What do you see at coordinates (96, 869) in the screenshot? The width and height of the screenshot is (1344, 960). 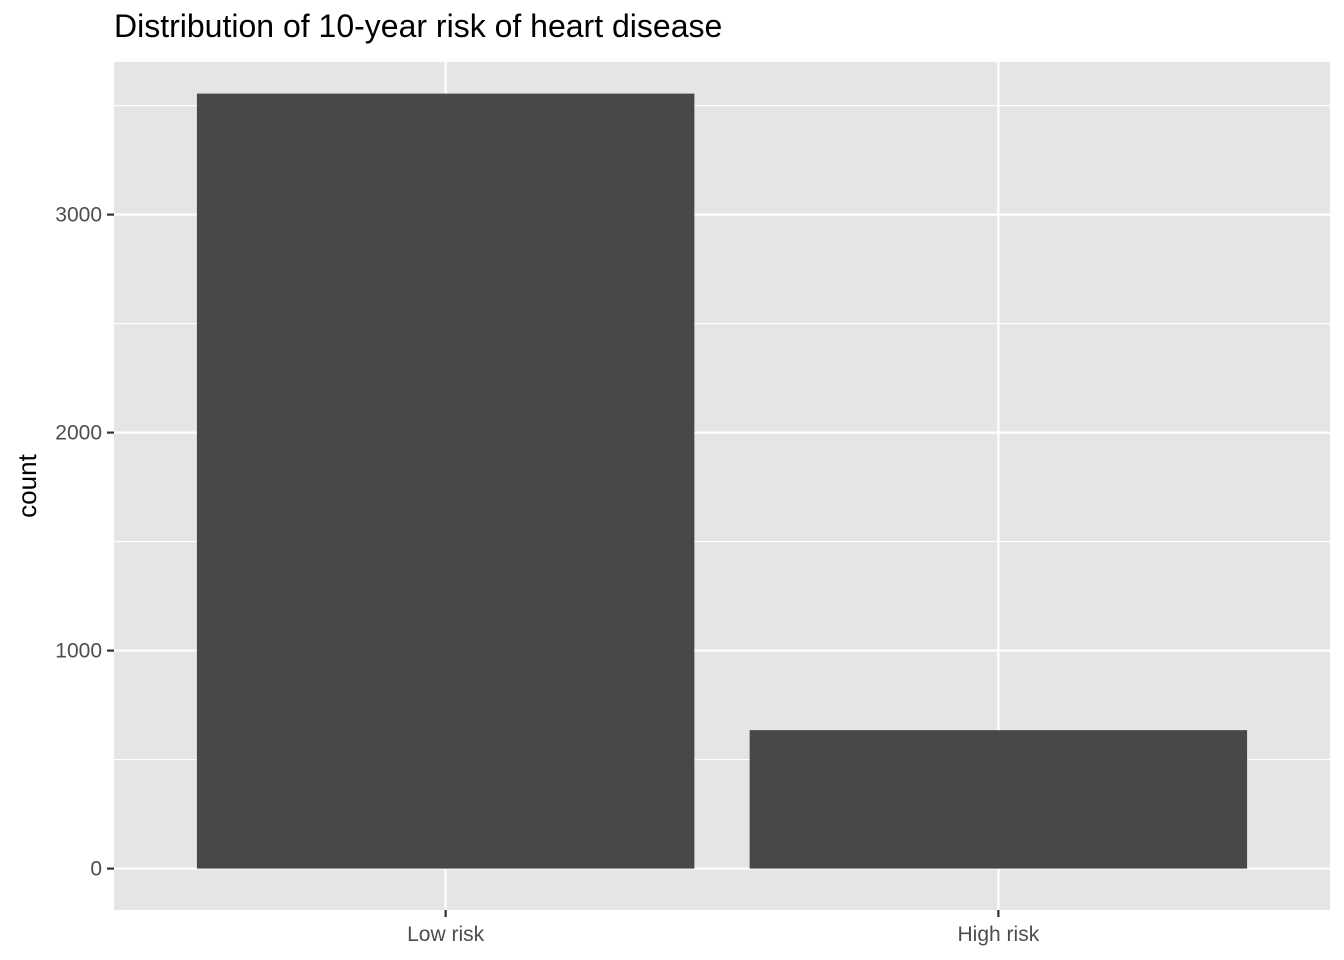 I see `y-tick-label: 0` at bounding box center [96, 869].